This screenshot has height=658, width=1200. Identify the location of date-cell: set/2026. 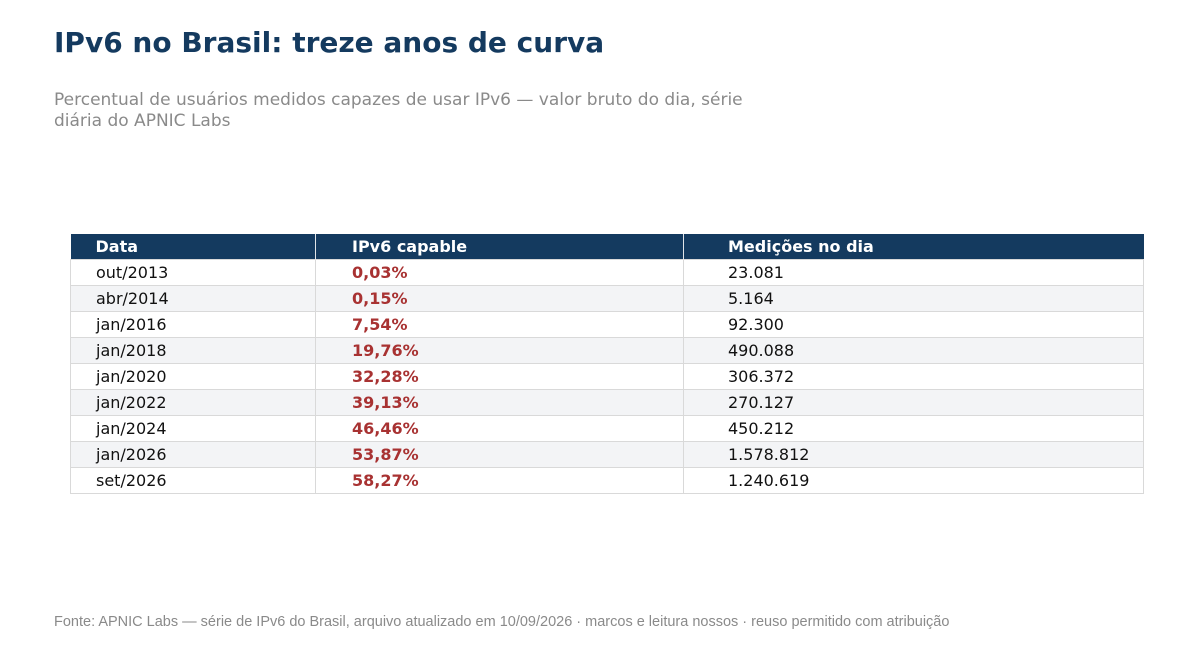
(193, 480).